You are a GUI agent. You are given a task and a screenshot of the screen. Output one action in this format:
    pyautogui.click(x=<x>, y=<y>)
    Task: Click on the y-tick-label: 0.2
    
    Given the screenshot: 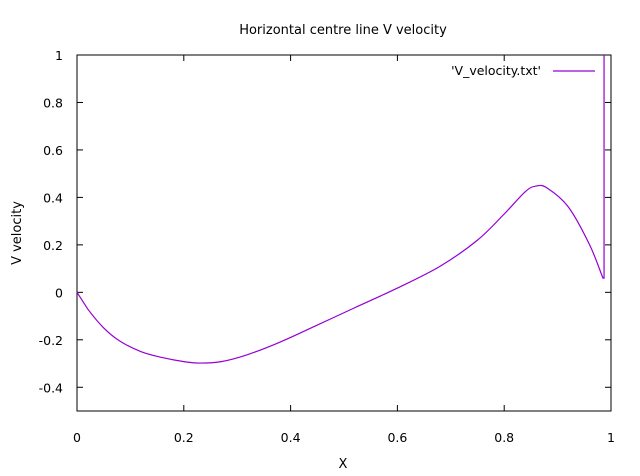 What is the action you would take?
    pyautogui.click(x=53, y=245)
    